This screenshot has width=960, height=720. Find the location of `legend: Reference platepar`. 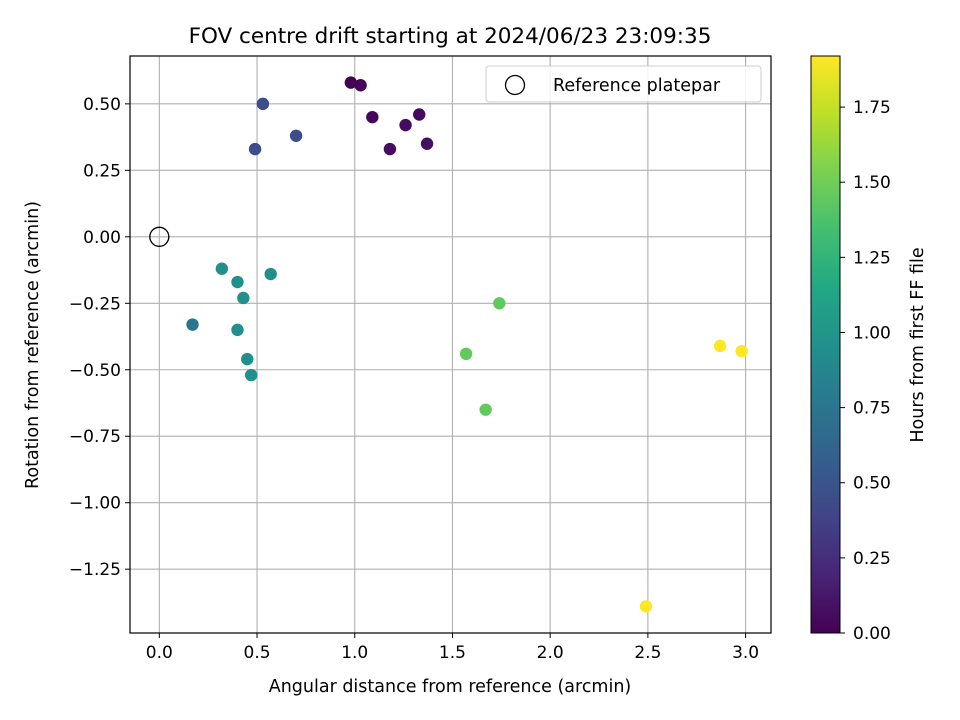

legend: Reference platepar is located at coordinates (623, 84).